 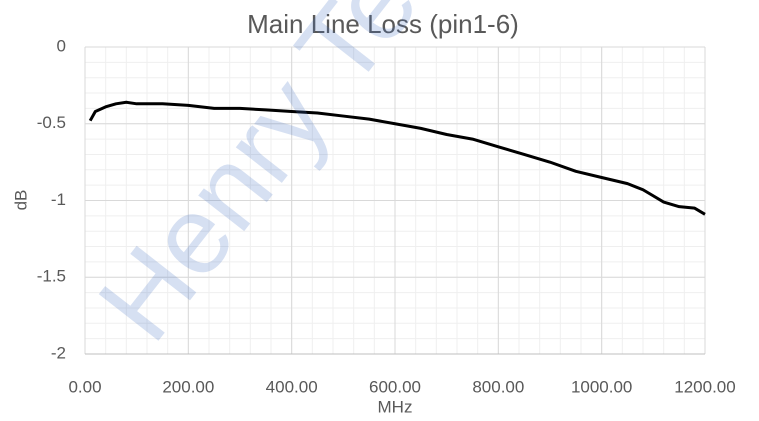 I want to click on y-tick-label: -1.5, so click(x=51, y=276).